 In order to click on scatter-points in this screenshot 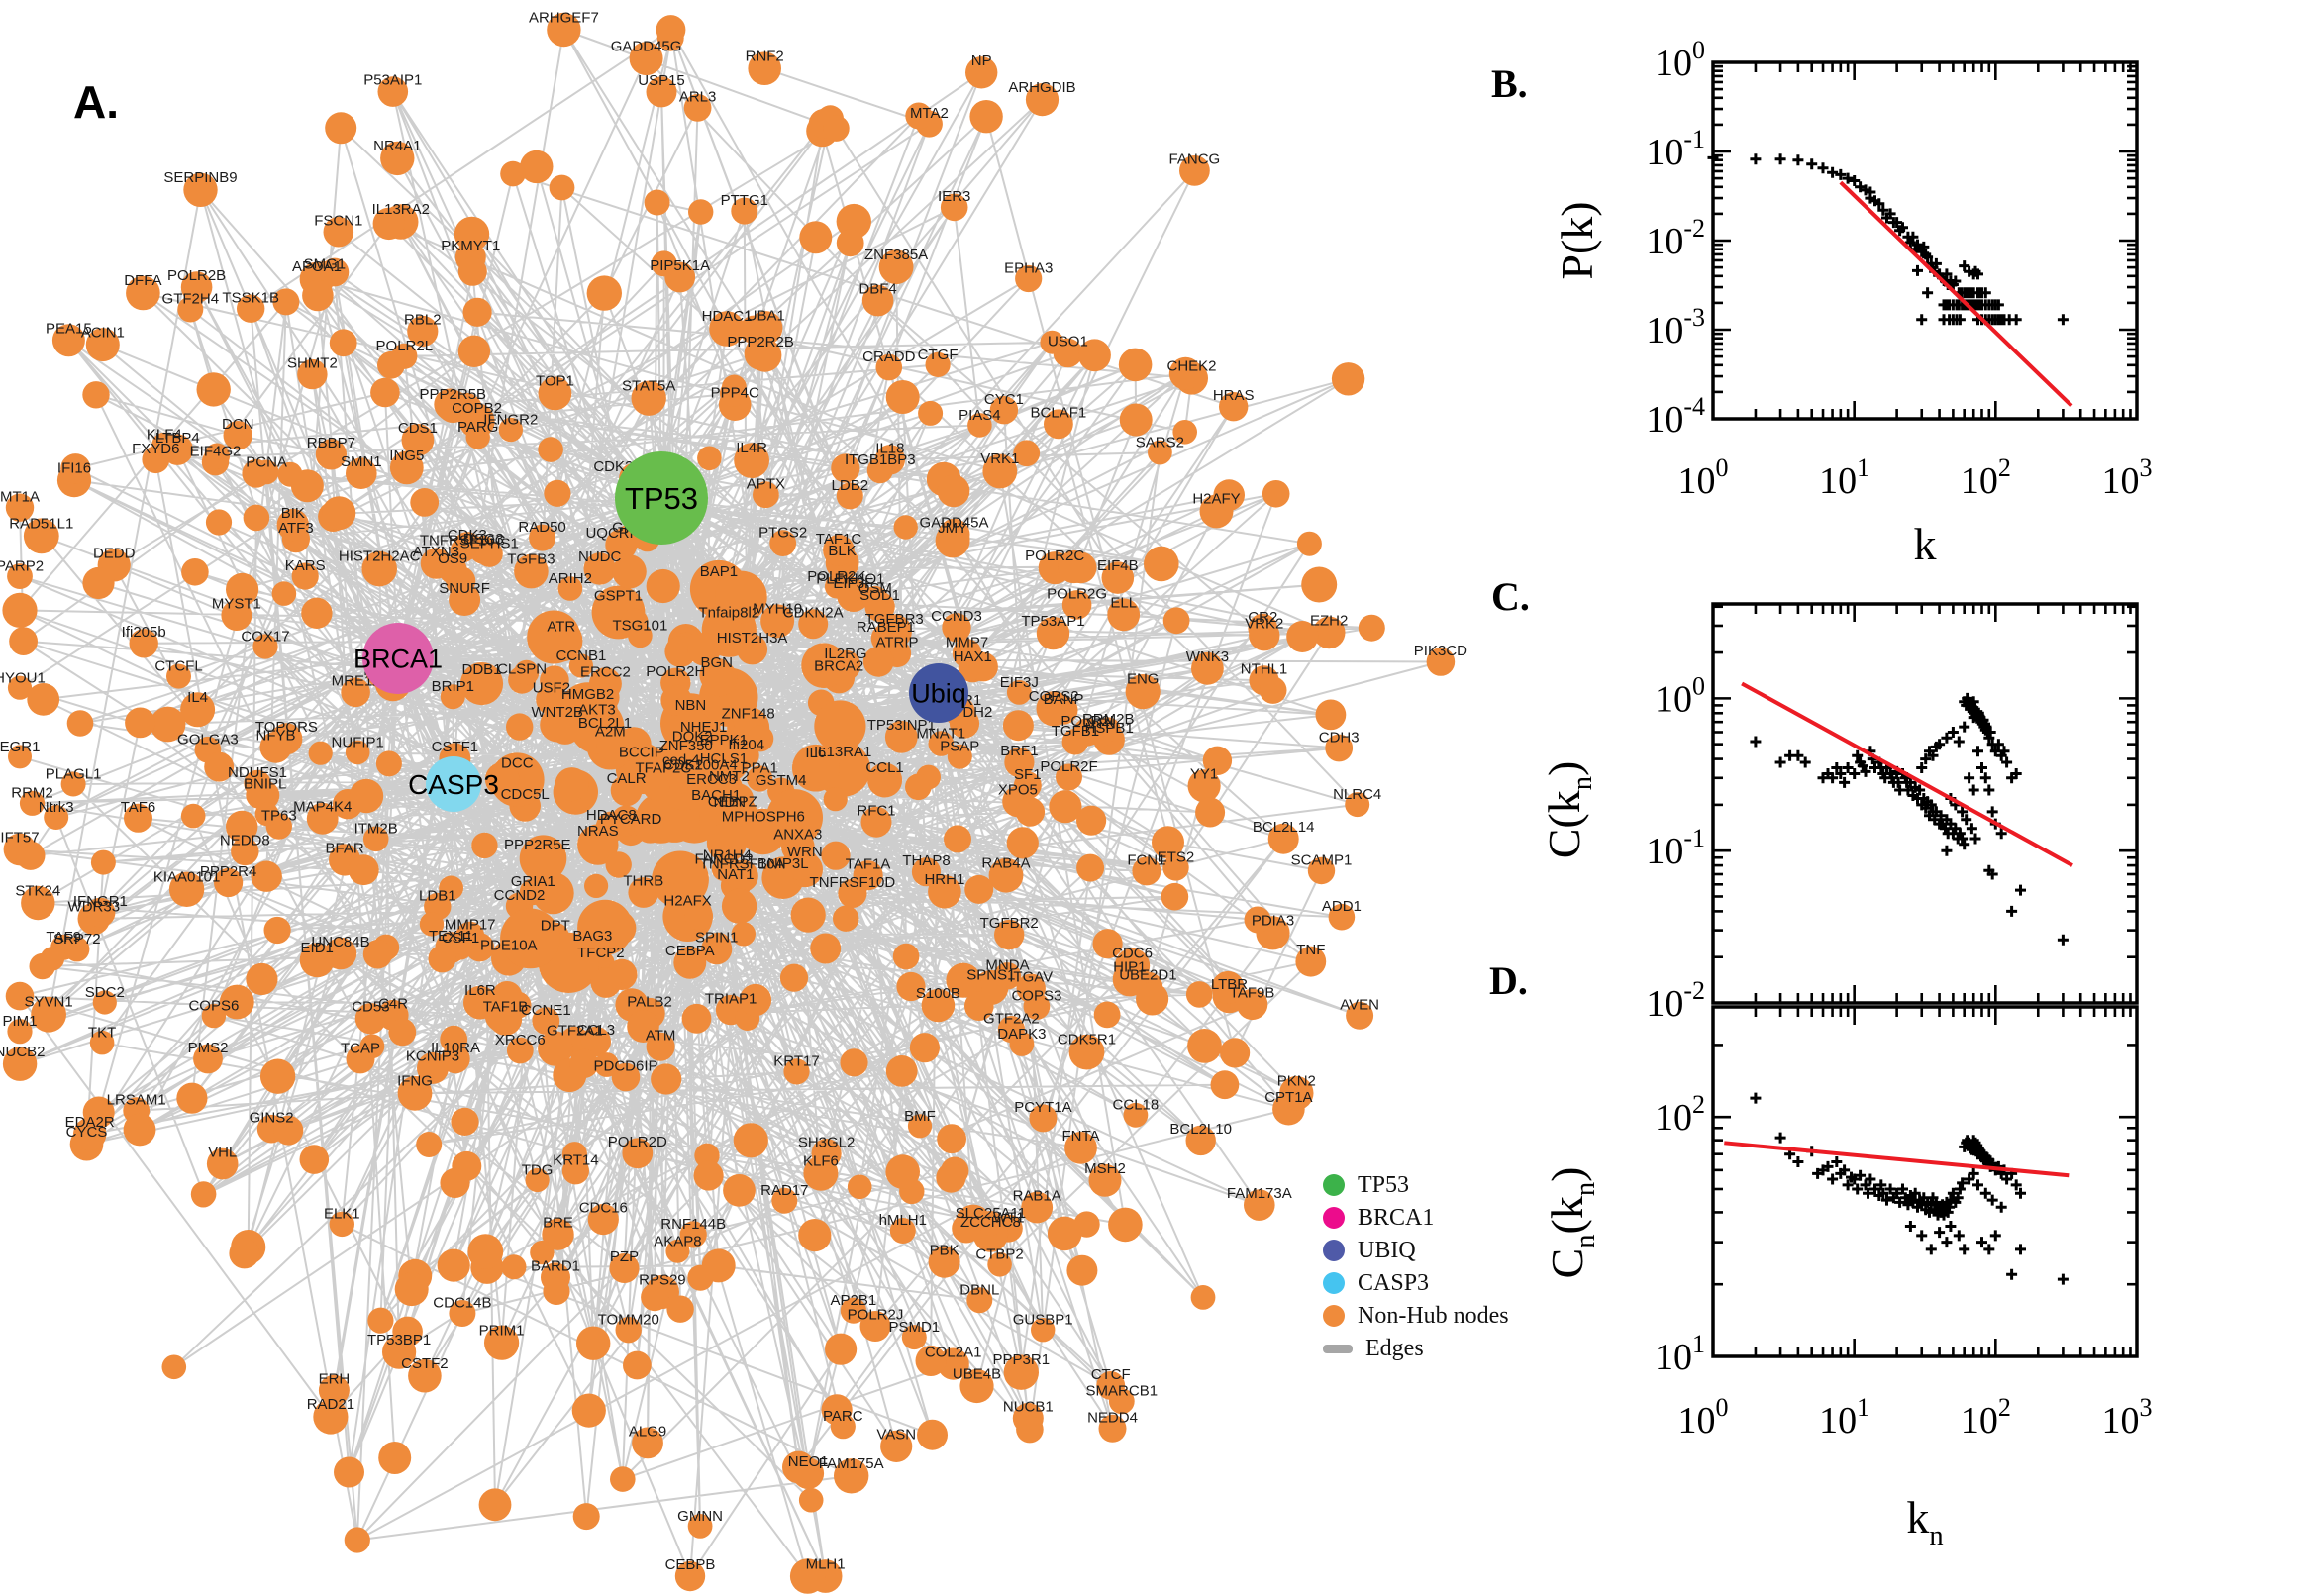, I will do `click(1910, 1189)`.